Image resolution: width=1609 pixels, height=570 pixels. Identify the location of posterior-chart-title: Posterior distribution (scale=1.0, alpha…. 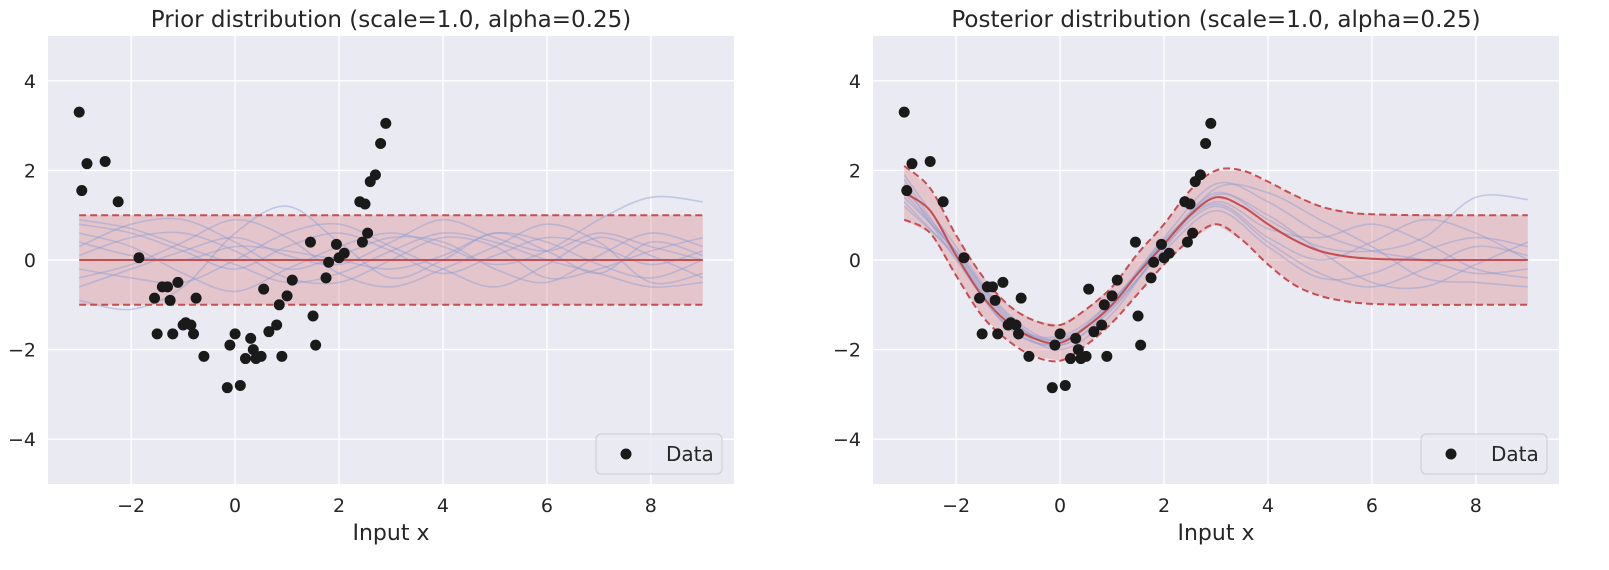
(1215, 20).